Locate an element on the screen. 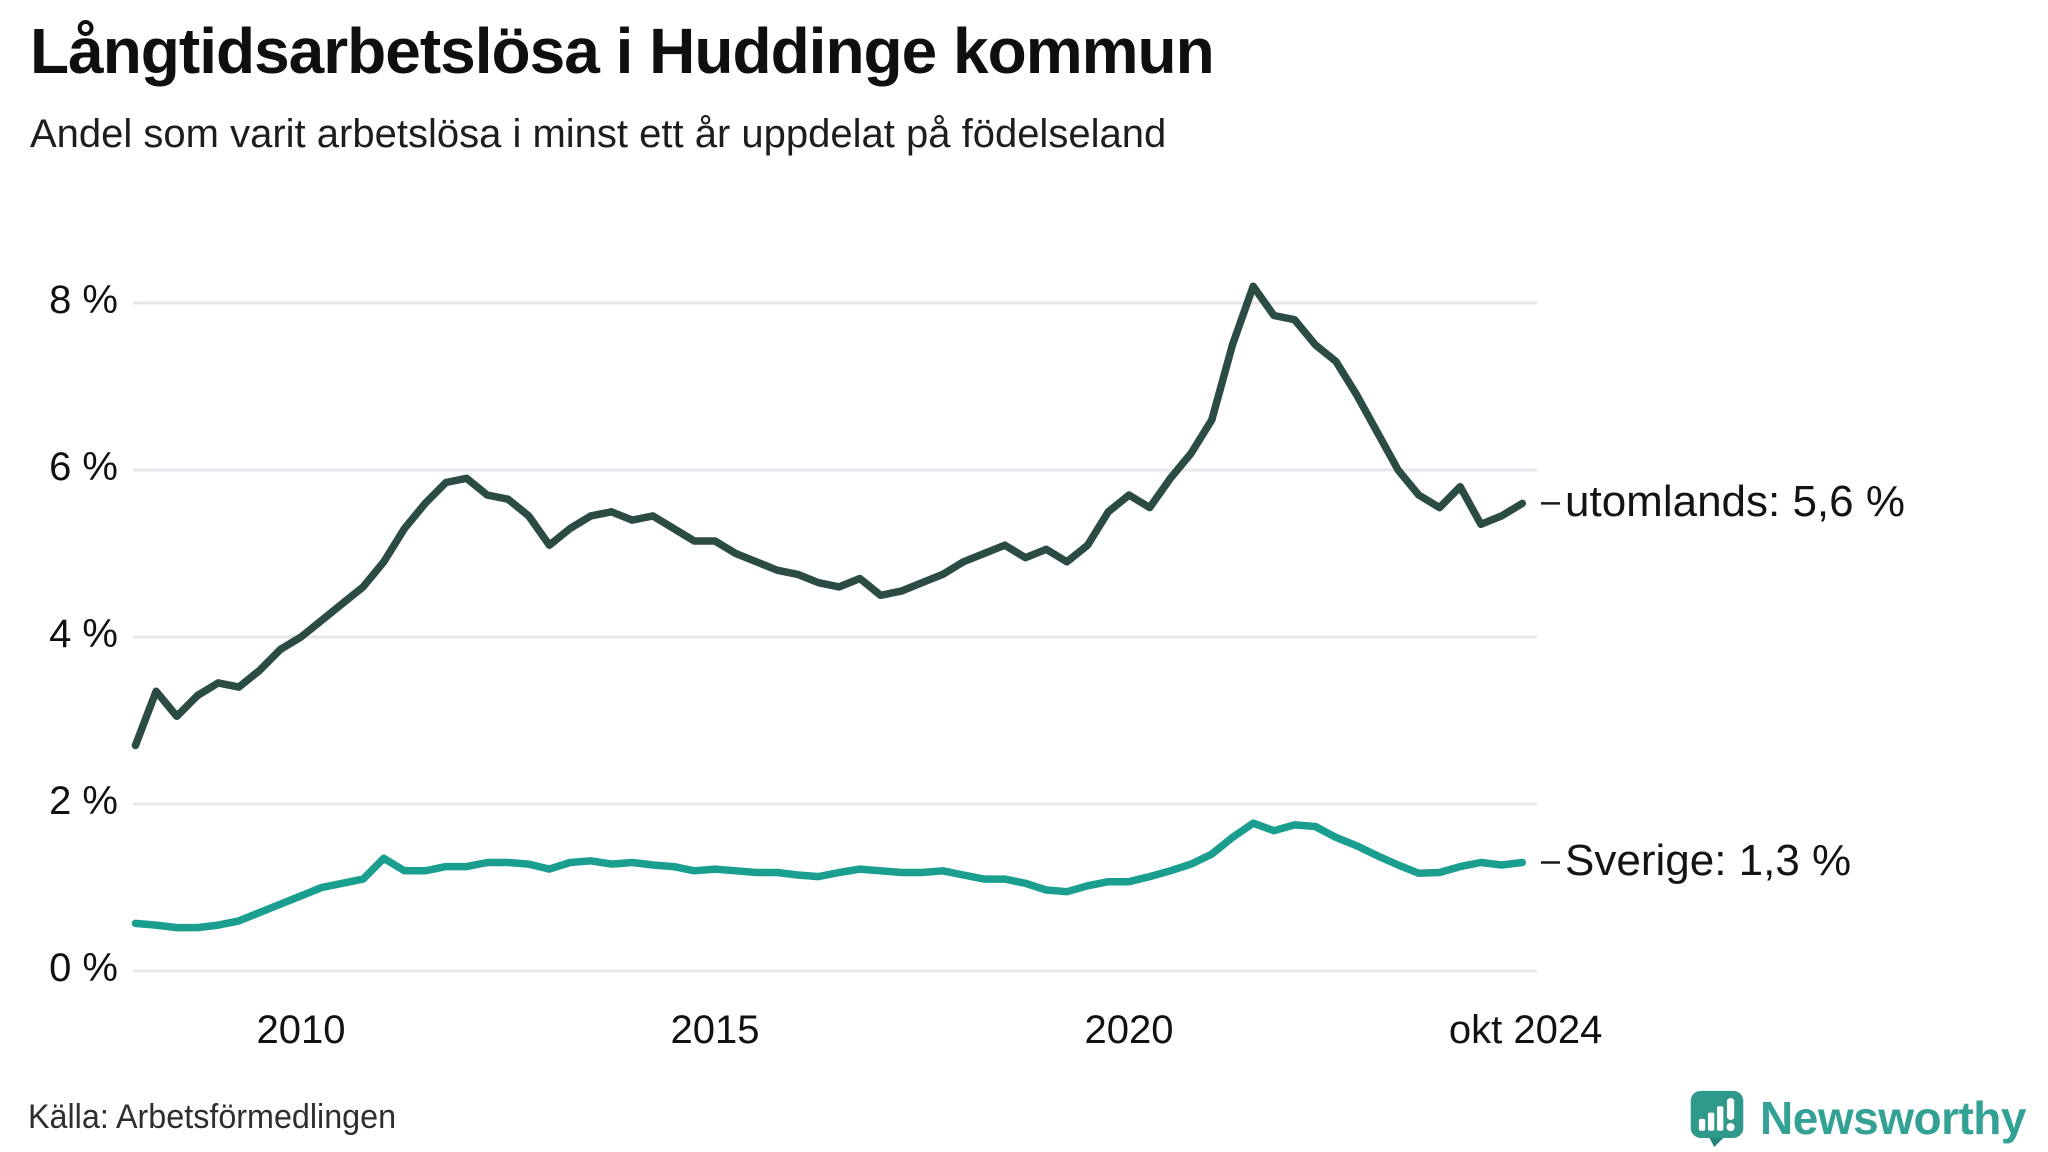  source-caption: Källa: Arbetsförmedlingen is located at coordinates (212, 1117).